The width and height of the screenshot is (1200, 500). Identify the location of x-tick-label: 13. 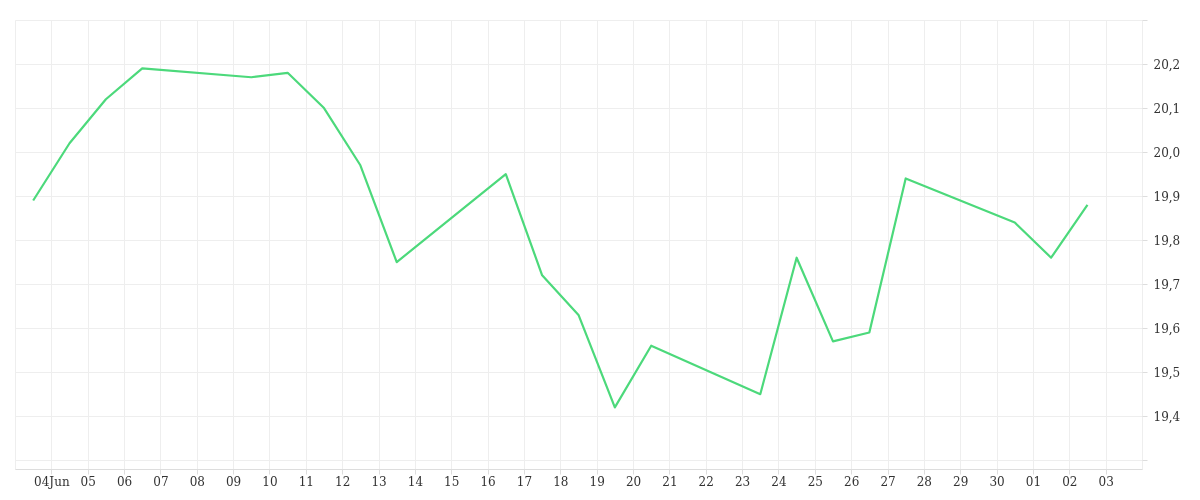
(379, 481).